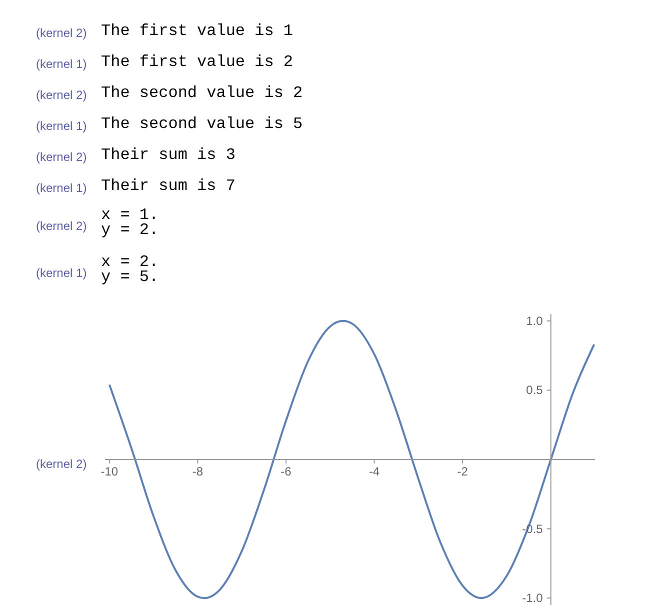  Describe the element at coordinates (130, 269) in the screenshot. I see `text: x = 2. y = 5.` at that location.